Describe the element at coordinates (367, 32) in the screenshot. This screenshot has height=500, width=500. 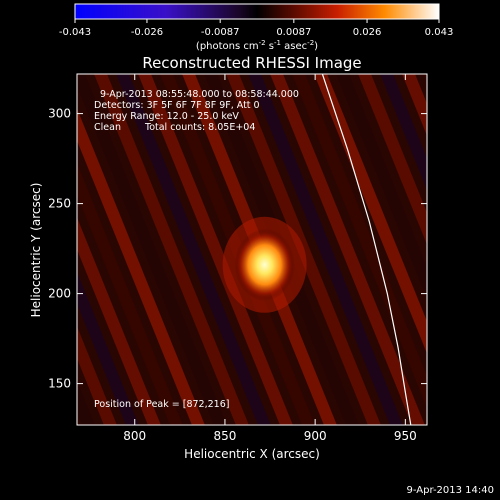
I see `colorbar-tick-label: 0.026` at that location.